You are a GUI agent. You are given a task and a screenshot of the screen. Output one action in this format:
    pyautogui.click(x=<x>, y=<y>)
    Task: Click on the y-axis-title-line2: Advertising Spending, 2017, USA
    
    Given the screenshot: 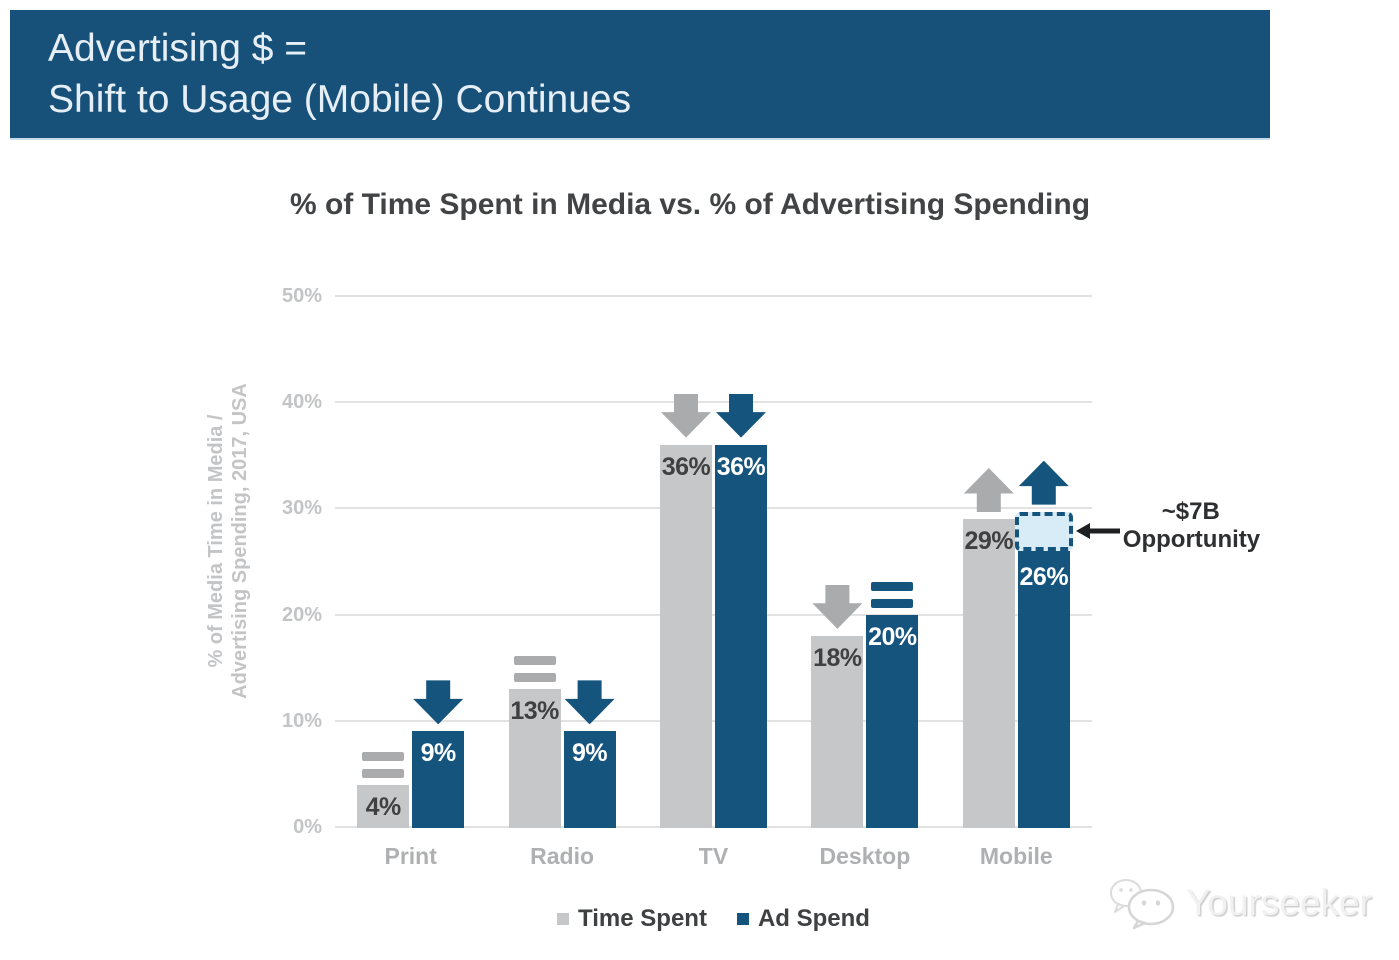 What is the action you would take?
    pyautogui.click(x=240, y=541)
    